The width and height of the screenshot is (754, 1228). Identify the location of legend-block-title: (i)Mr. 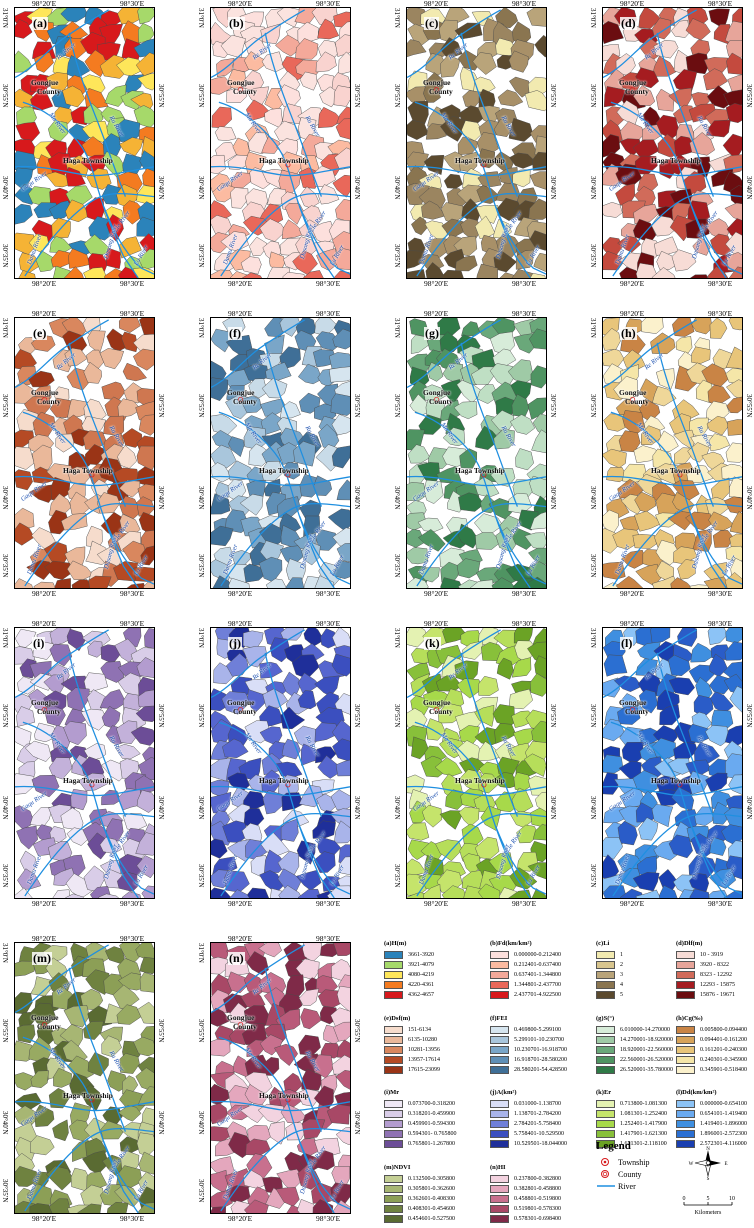
(392, 1092).